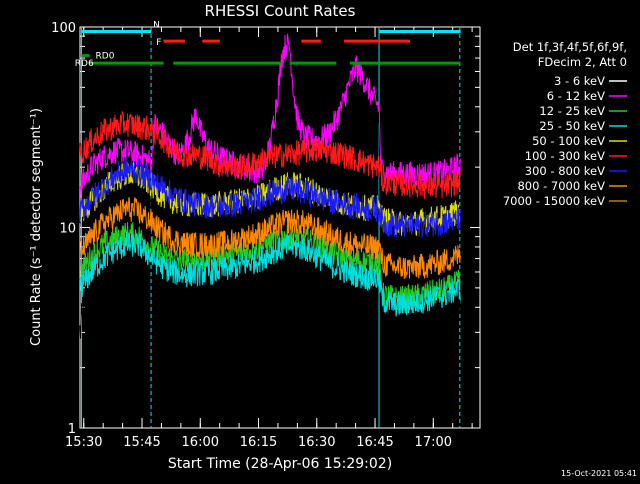 The image size is (640, 484). What do you see at coordinates (156, 25) in the screenshot?
I see `flag-bar-label: N` at bounding box center [156, 25].